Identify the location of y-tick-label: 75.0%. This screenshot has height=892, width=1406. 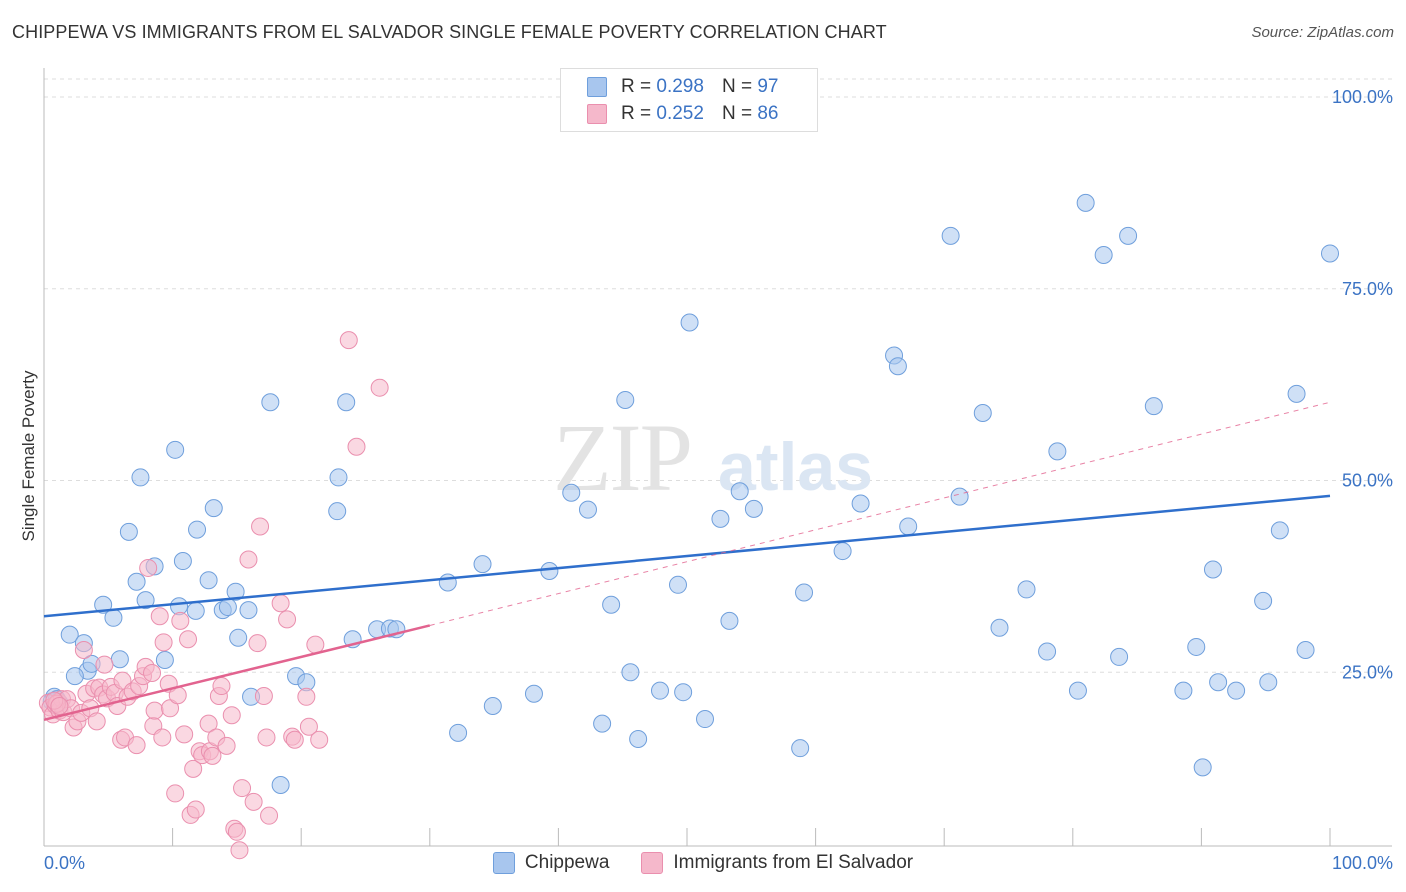
(1367, 289).